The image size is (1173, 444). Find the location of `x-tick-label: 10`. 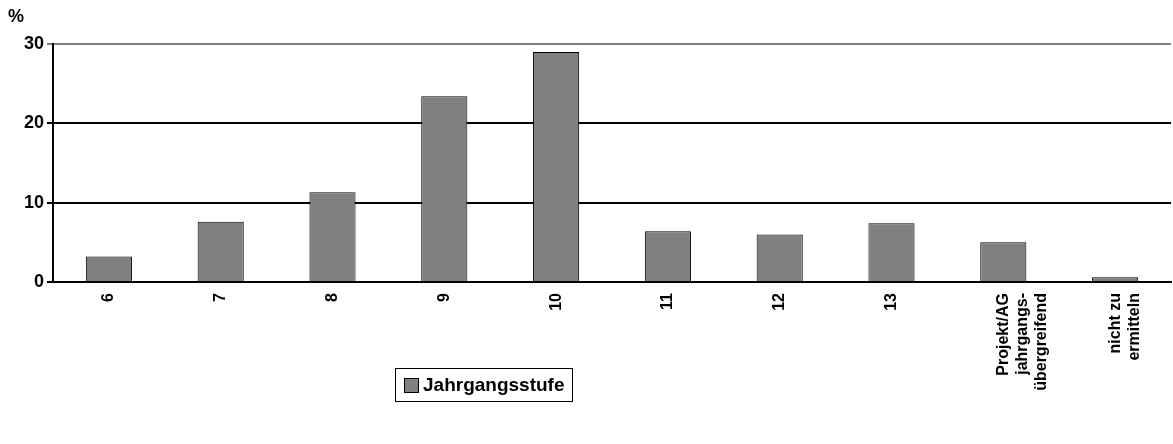

x-tick-label: 10 is located at coordinates (555, 301).